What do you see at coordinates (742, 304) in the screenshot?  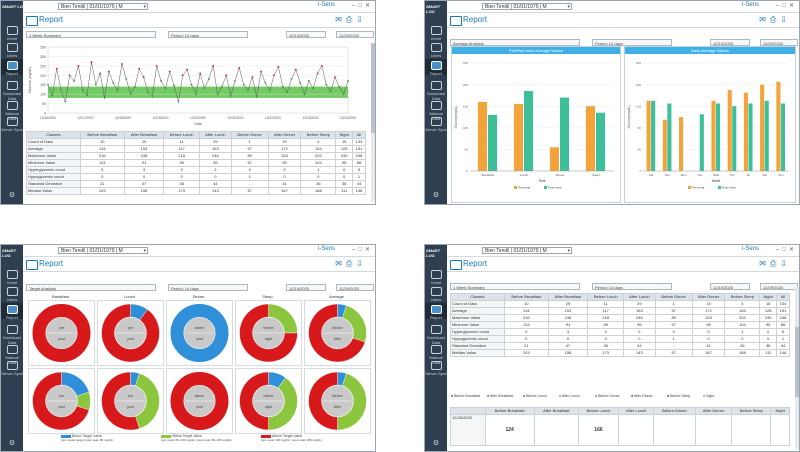 I see `table-cell: 4` at bounding box center [742, 304].